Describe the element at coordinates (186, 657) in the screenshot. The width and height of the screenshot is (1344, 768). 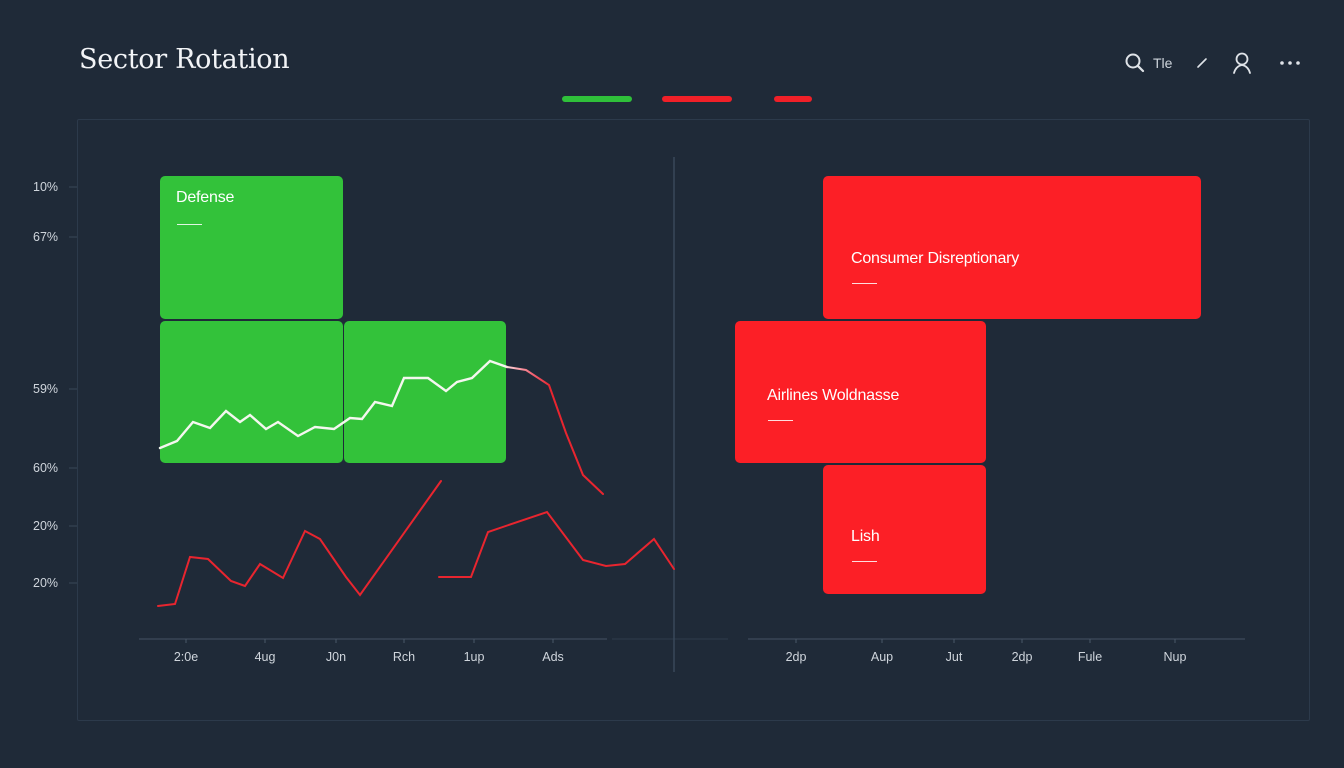
I see `x-tick-label: 2:0e` at that location.